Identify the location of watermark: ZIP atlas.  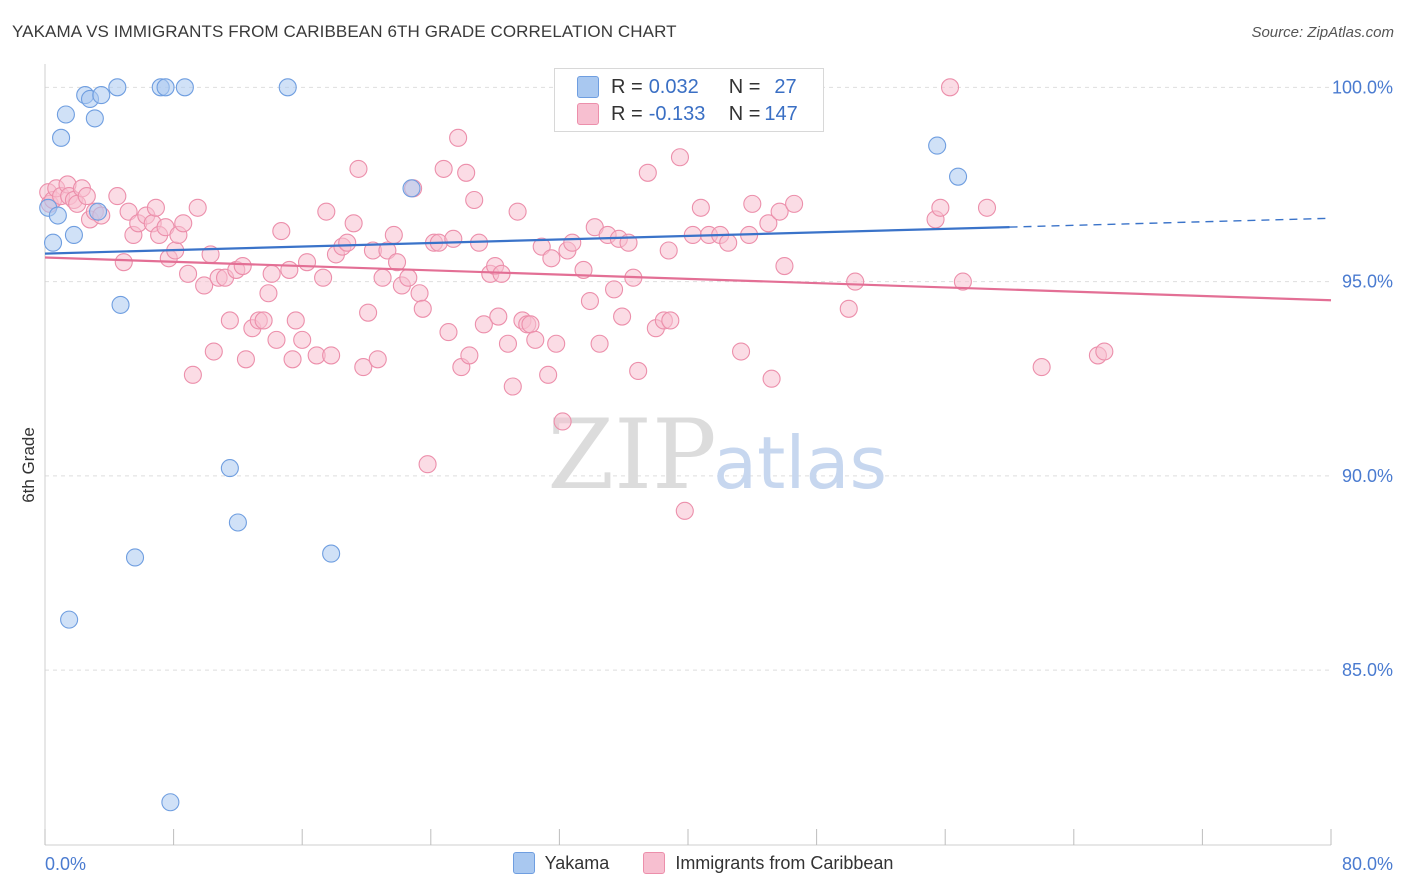
(717, 455).